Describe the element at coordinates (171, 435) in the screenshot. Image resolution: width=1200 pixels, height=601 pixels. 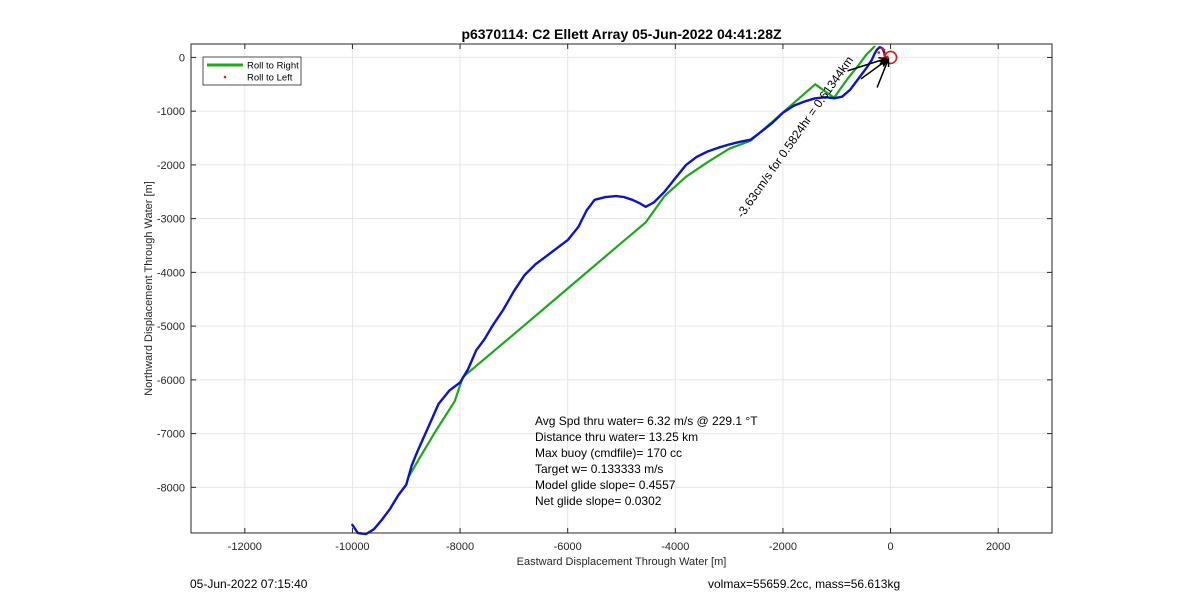
I see `y-tick-label: -7000` at that location.